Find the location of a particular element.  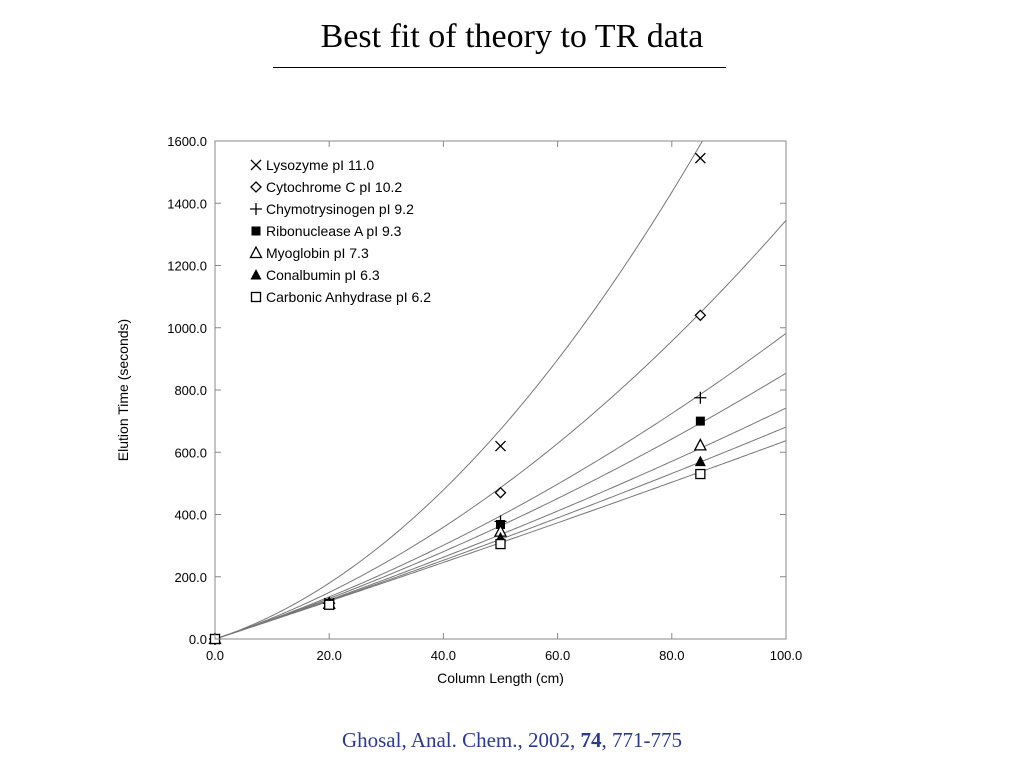

x-tick-label: 0.0 is located at coordinates (215, 655).